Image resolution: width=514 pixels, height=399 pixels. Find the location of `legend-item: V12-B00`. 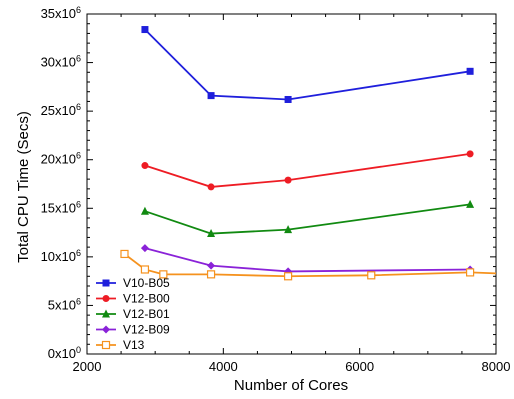

legend-item: V12-B00 is located at coordinates (133, 299).